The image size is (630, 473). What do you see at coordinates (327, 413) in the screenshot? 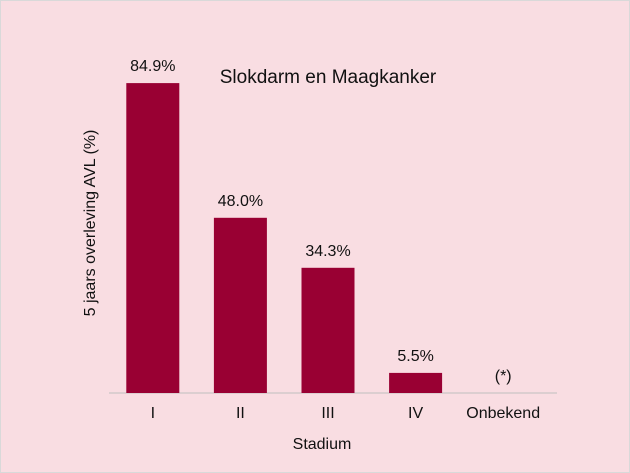
I see `x-tick-label-iii: III` at bounding box center [327, 413].